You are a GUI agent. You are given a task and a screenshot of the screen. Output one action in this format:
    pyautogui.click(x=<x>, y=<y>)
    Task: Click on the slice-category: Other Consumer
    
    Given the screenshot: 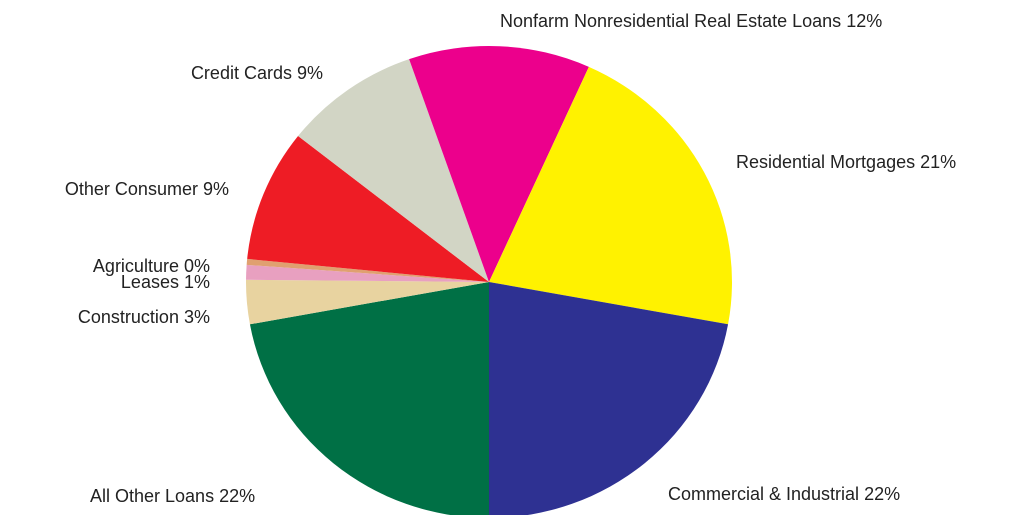 What is the action you would take?
    pyautogui.click(x=131, y=189)
    